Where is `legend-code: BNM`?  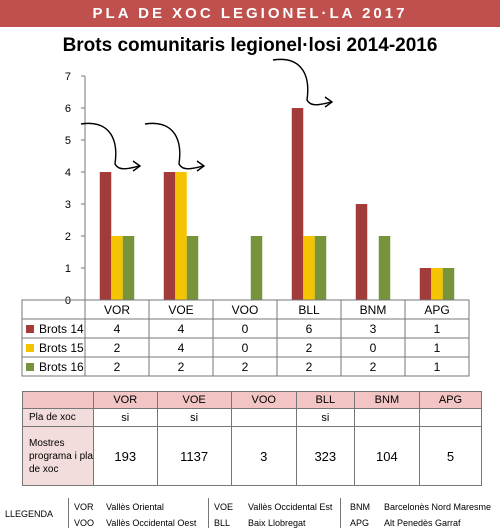
legend-code: BNM is located at coordinates (360, 507).